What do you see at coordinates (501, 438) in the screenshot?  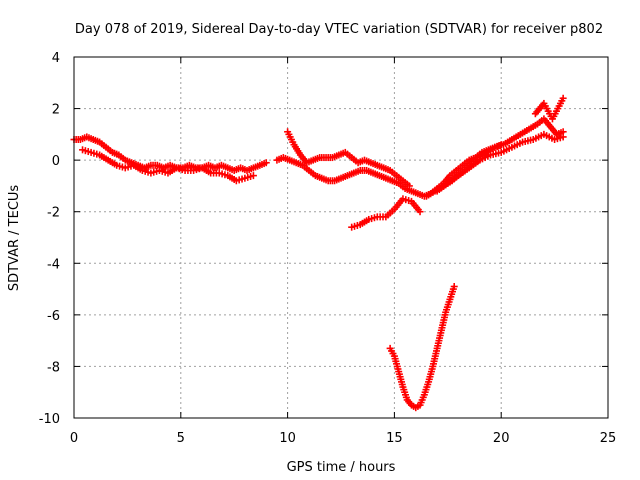 I see `x-tick-label: 20` at bounding box center [501, 438].